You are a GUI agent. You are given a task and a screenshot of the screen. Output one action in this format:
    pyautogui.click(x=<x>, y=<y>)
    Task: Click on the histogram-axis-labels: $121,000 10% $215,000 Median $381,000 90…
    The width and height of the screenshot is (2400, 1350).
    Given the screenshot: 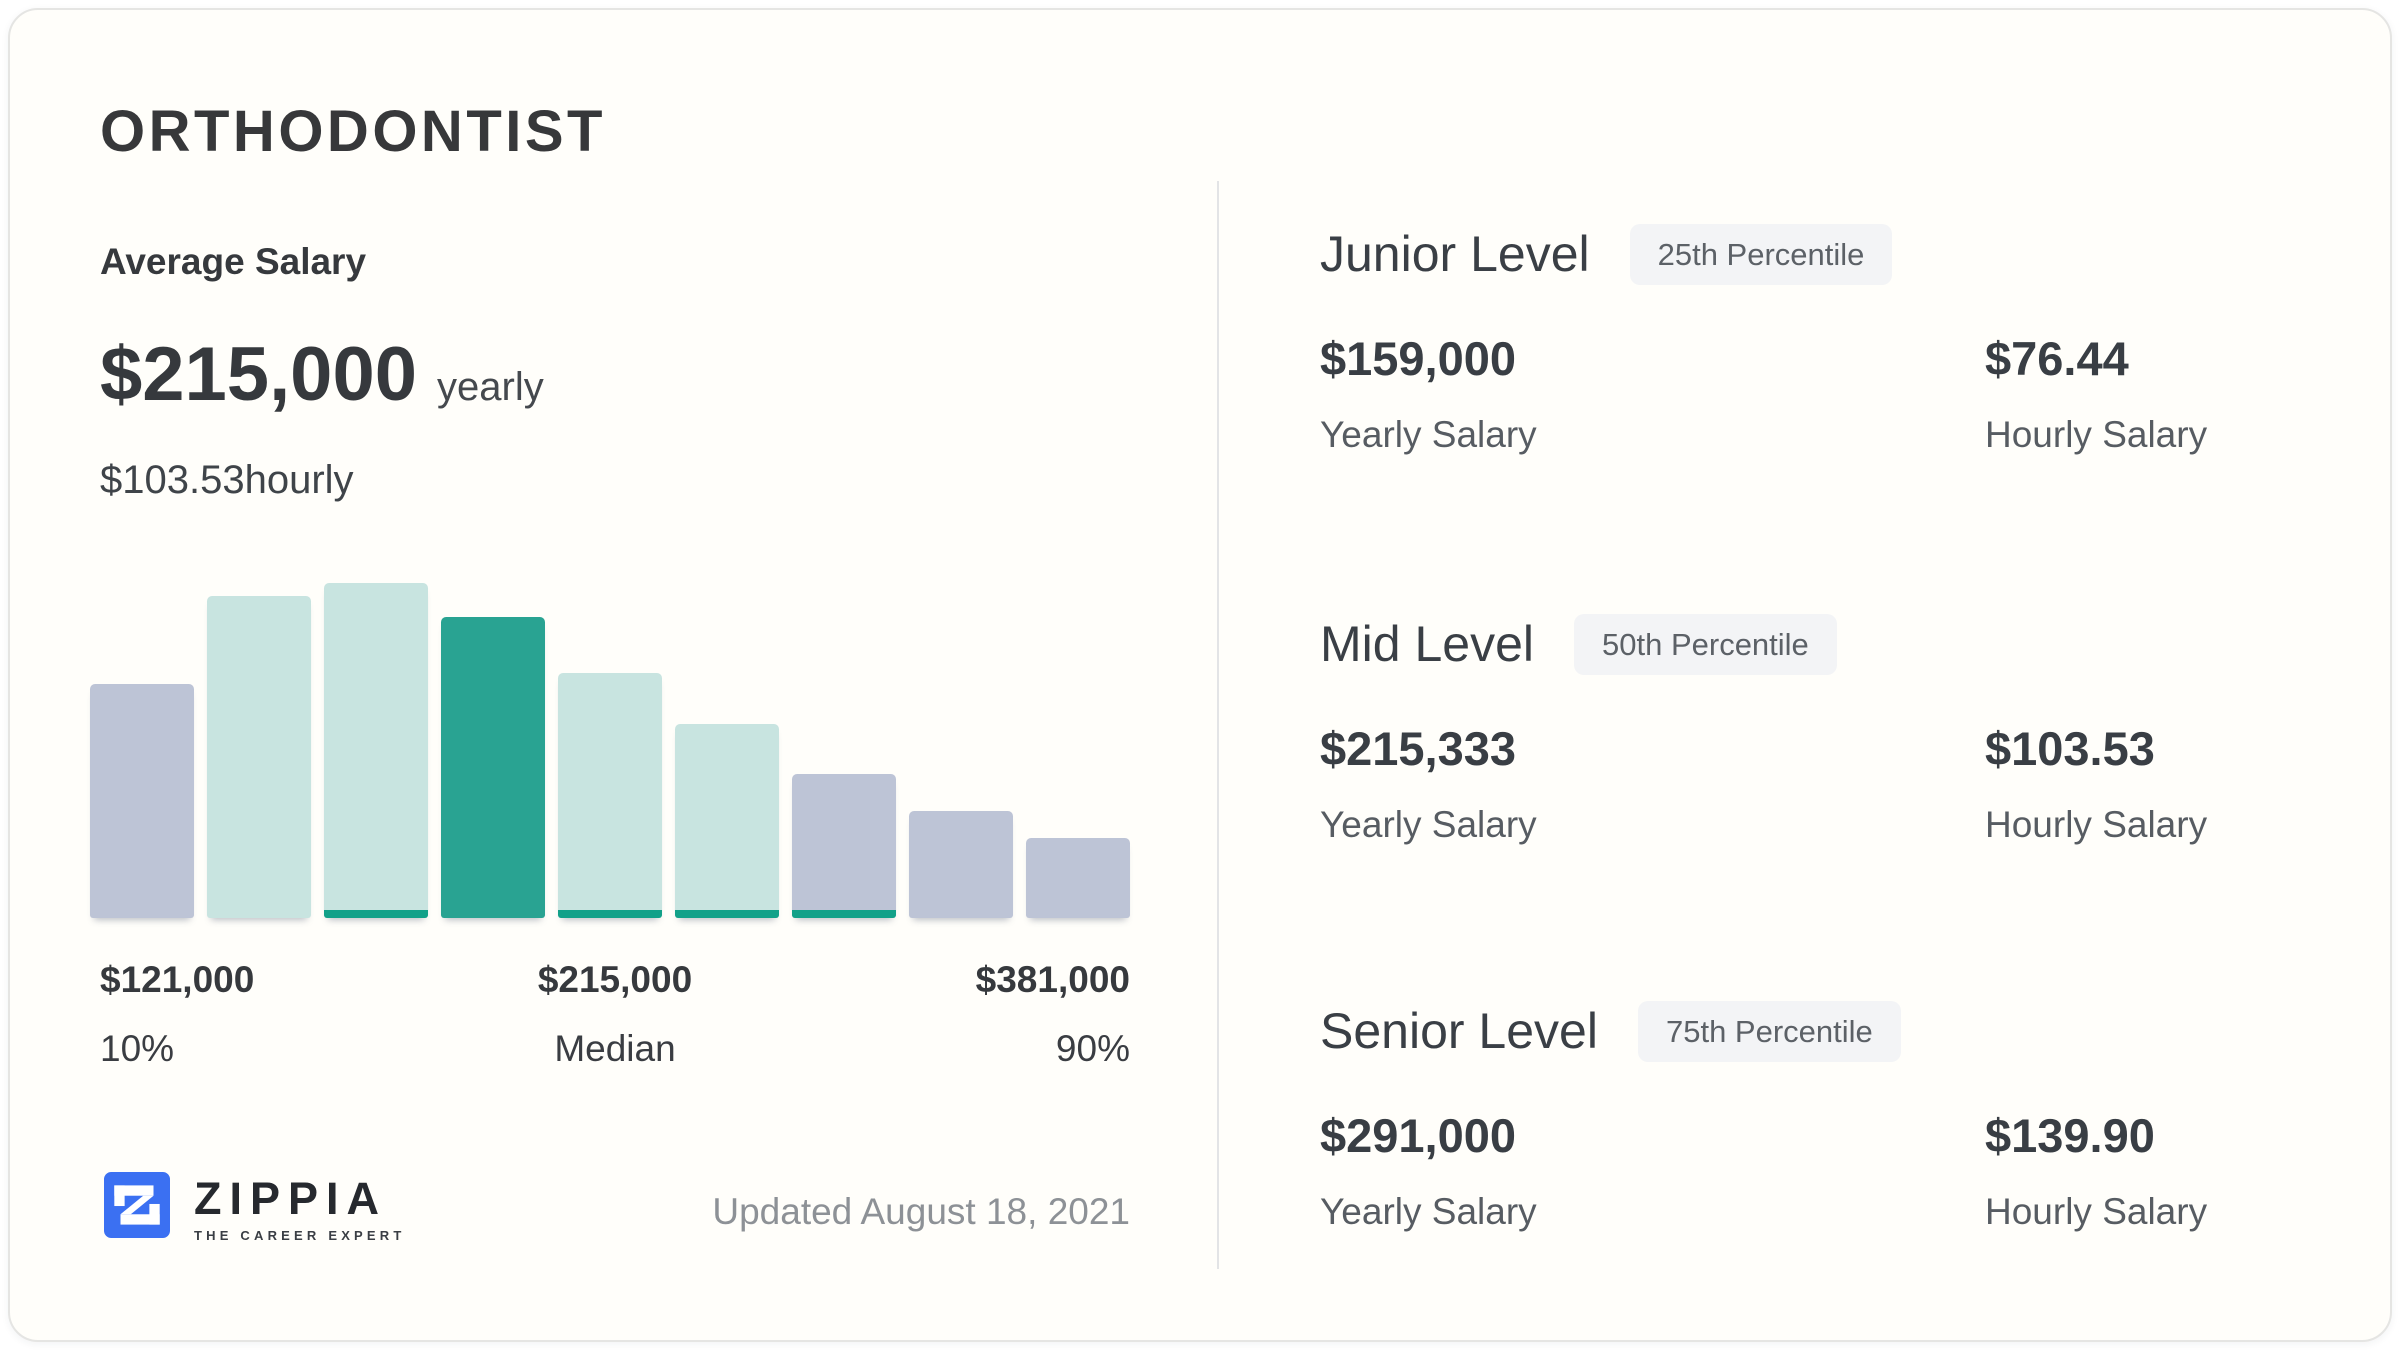 What is the action you would take?
    pyautogui.click(x=615, y=1014)
    